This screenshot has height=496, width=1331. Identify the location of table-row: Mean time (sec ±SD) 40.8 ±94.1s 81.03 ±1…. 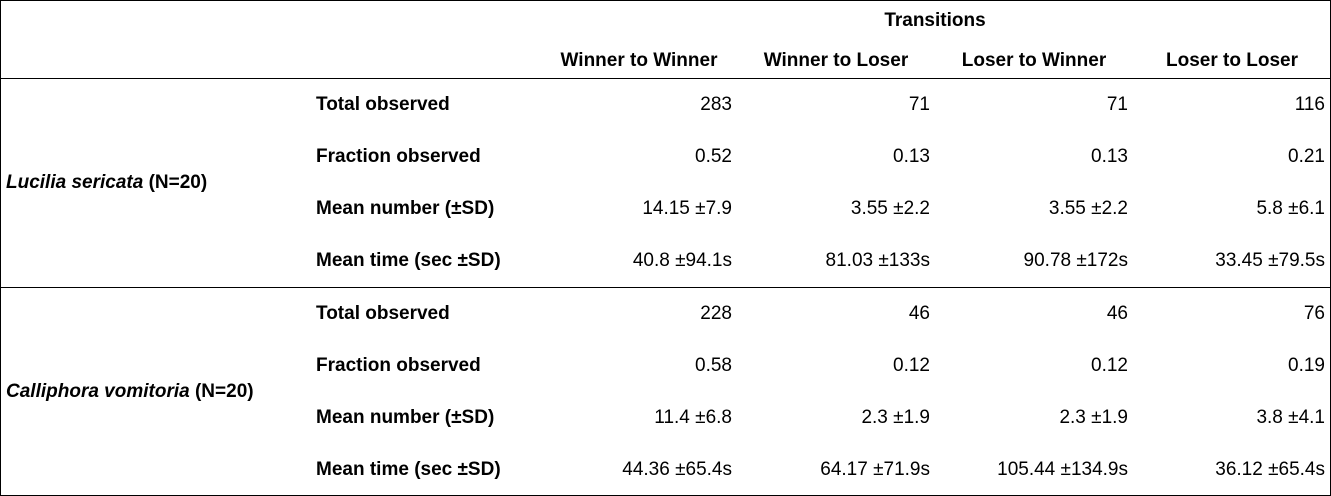
(665, 261).